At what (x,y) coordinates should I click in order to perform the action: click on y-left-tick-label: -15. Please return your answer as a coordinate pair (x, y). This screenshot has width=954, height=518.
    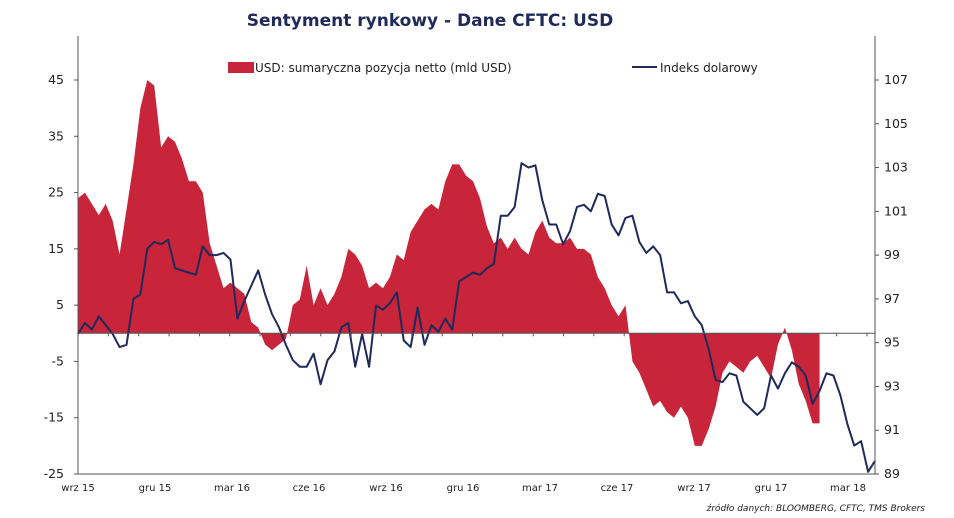
    Looking at the image, I should click on (54, 417).